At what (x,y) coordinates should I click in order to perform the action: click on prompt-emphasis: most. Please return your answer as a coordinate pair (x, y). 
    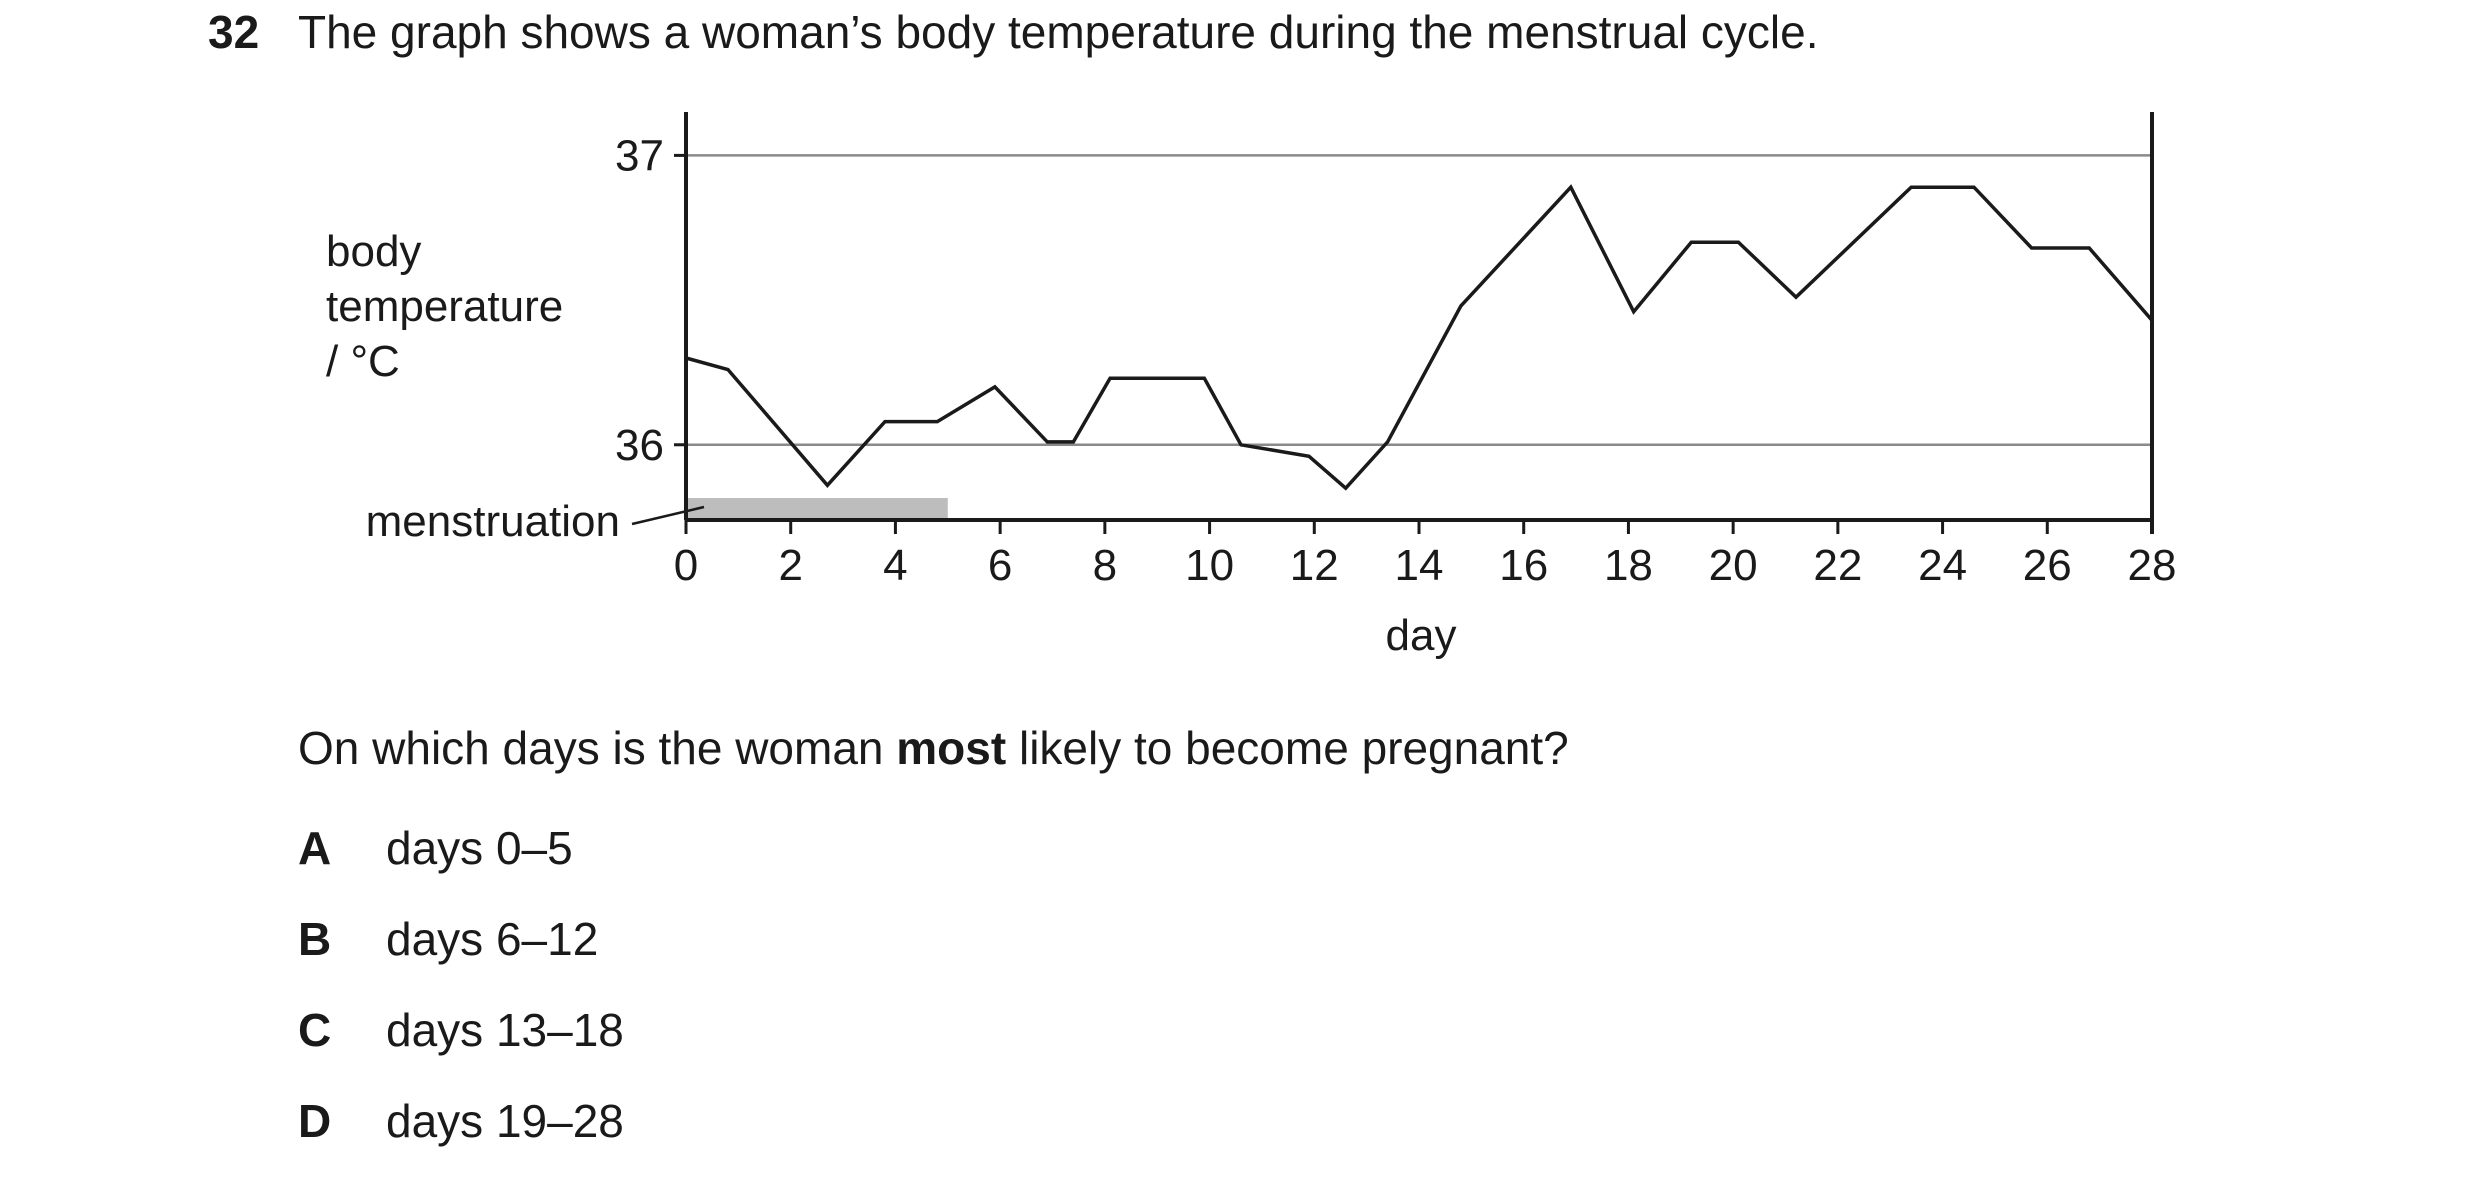
    Looking at the image, I should click on (951, 748).